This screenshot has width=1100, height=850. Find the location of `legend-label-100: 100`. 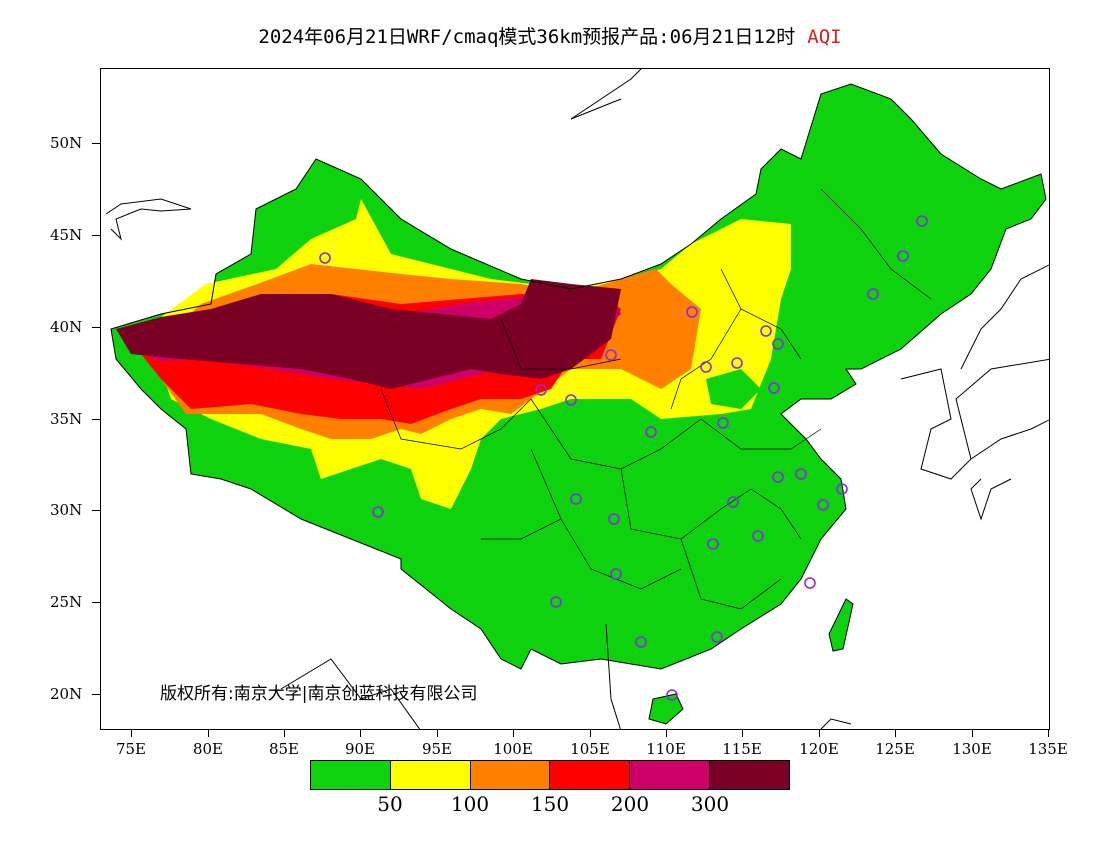

legend-label-100: 100 is located at coordinates (470, 804).